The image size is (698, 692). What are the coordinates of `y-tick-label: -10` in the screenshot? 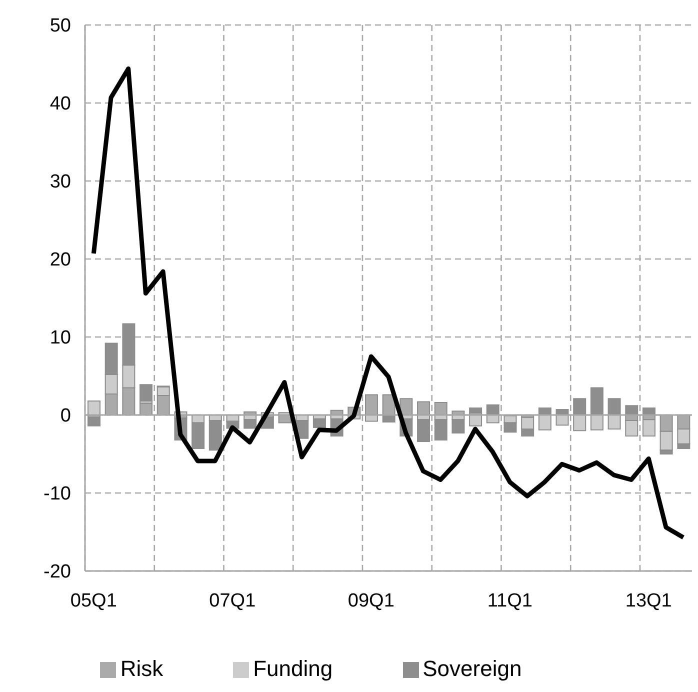 It's located at (57, 494).